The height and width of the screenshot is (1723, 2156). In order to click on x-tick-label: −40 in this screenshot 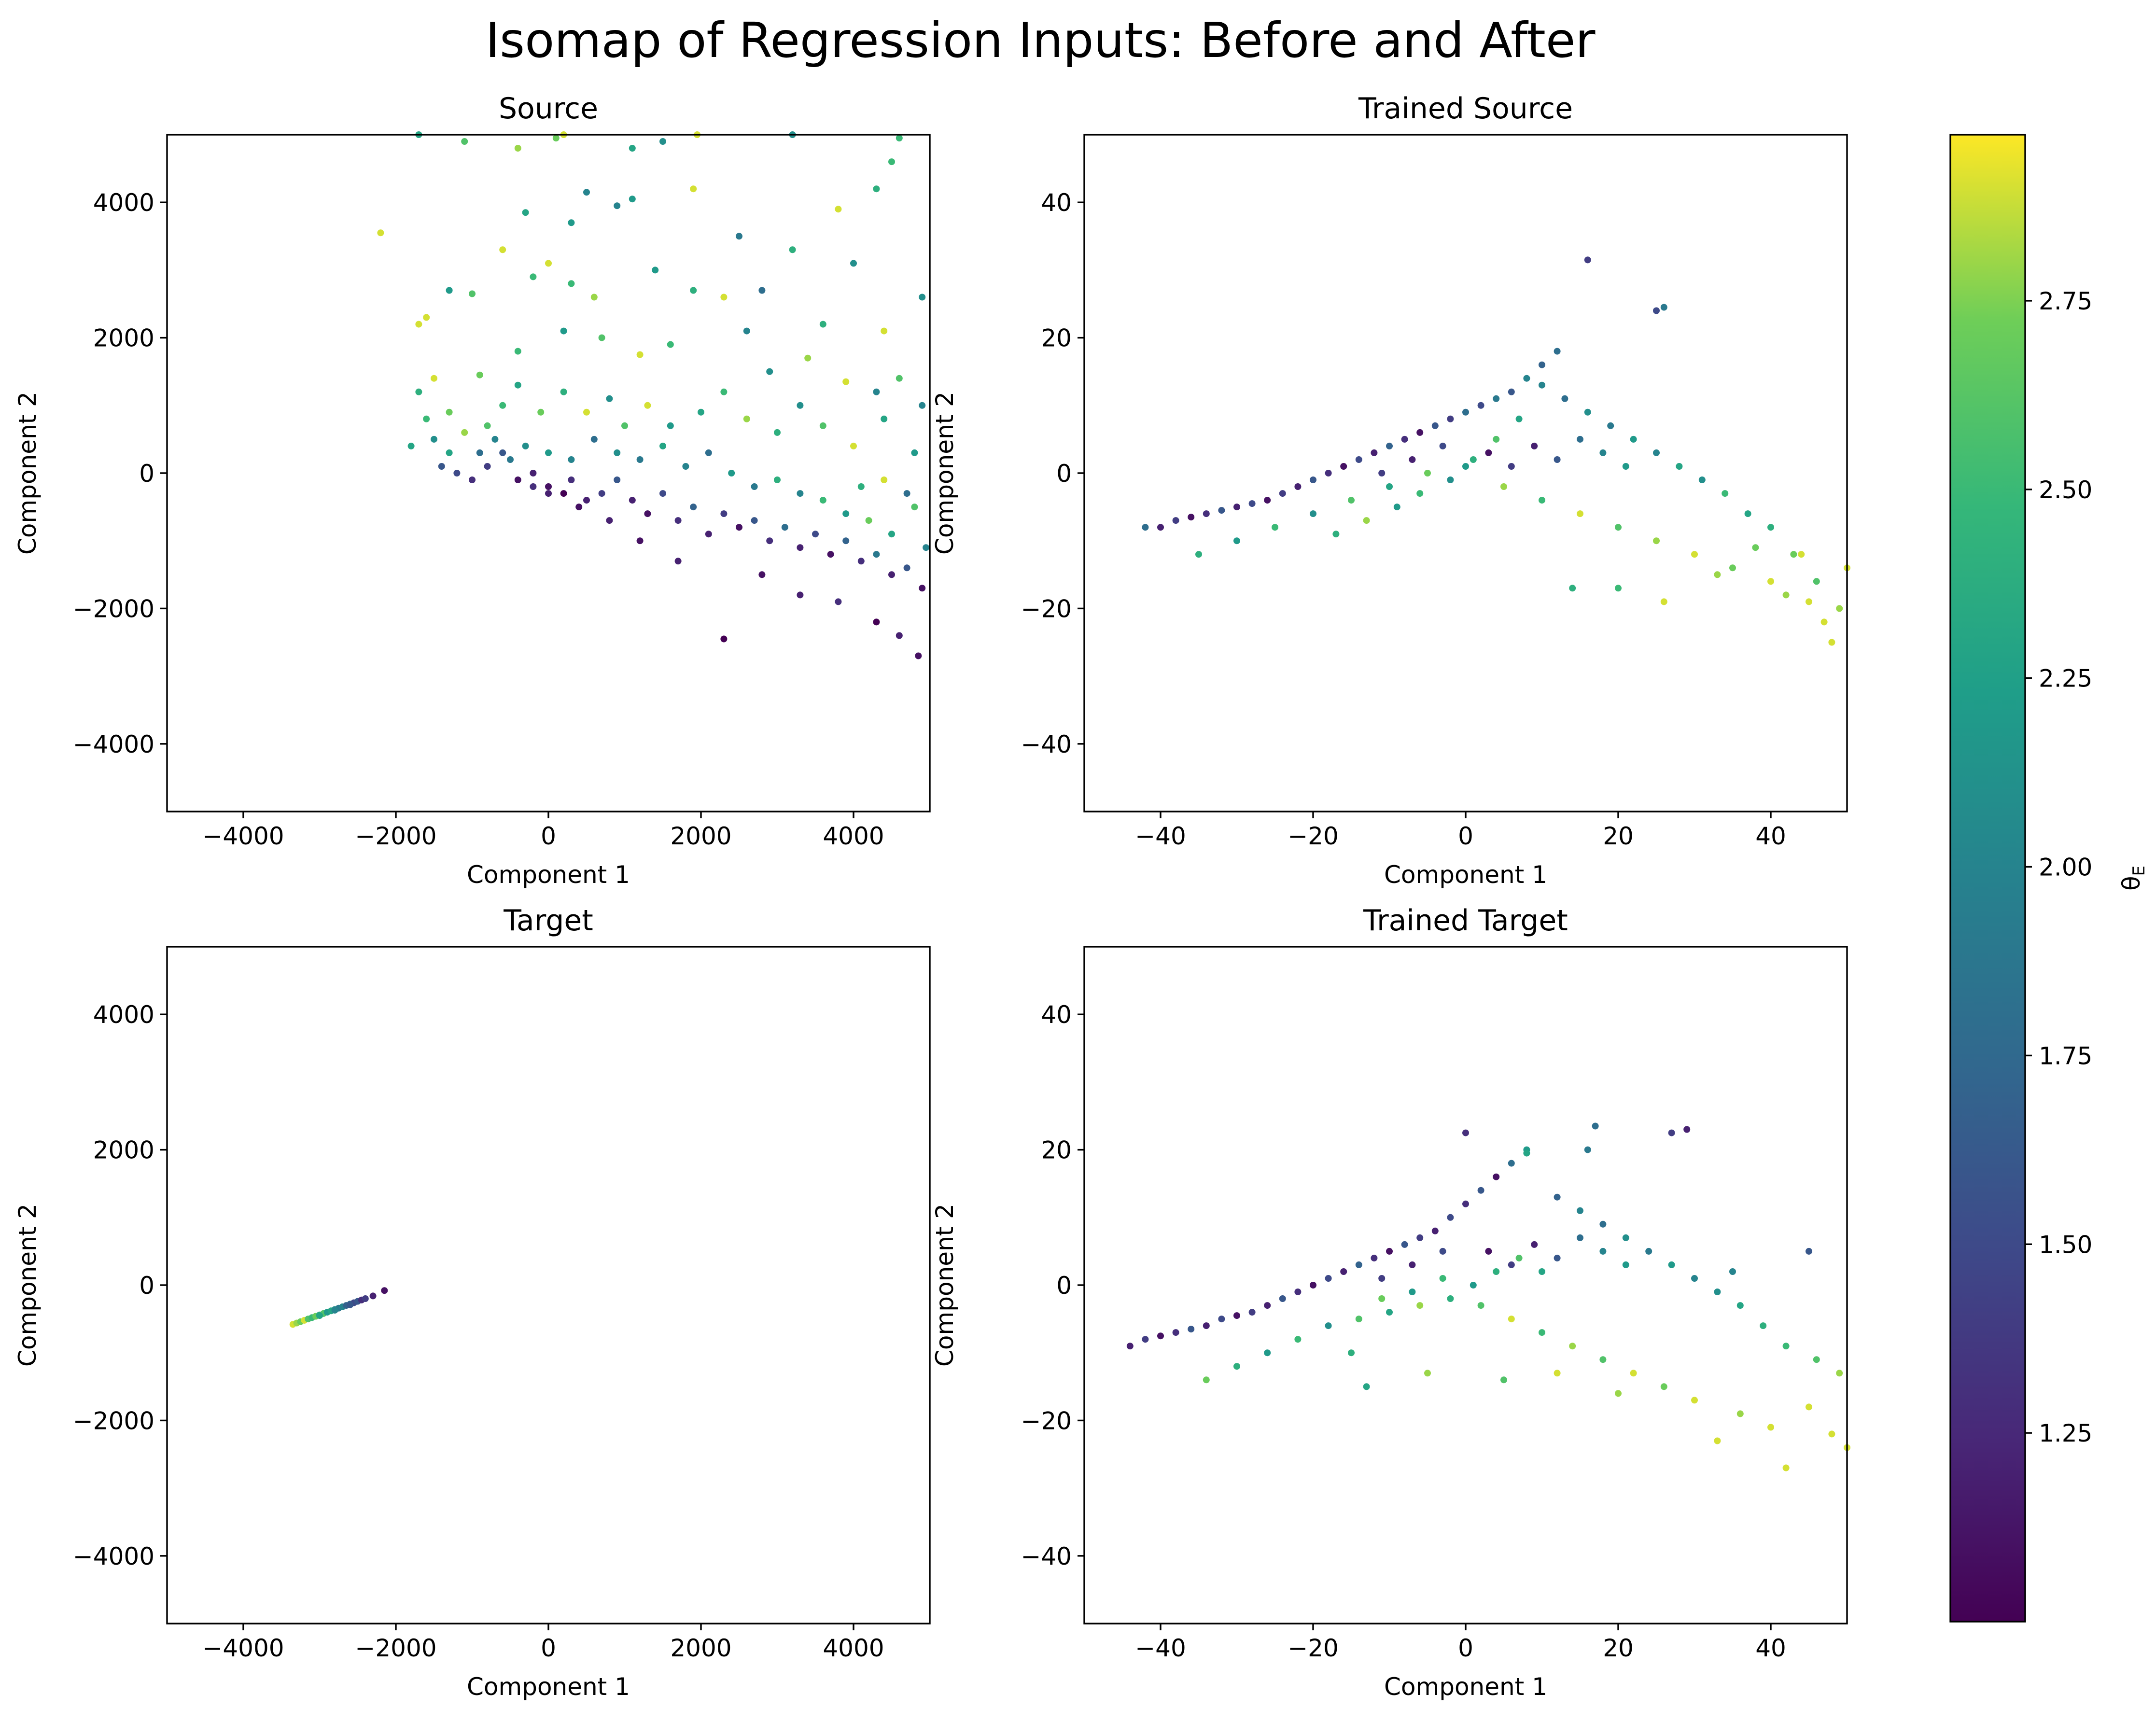, I will do `click(1161, 1648)`.